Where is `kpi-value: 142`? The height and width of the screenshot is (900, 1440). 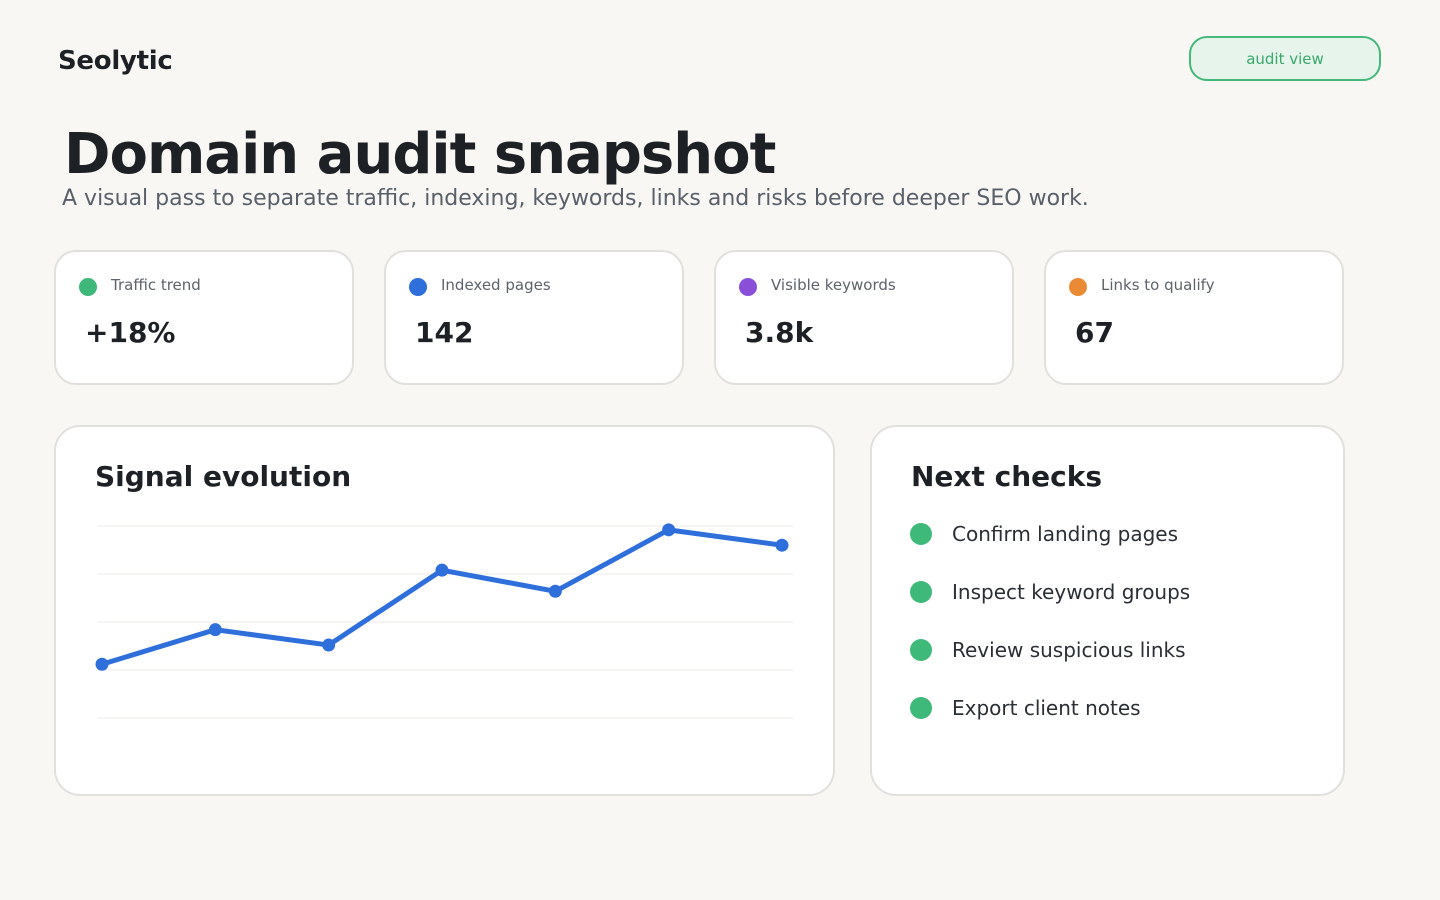 kpi-value: 142 is located at coordinates (444, 332).